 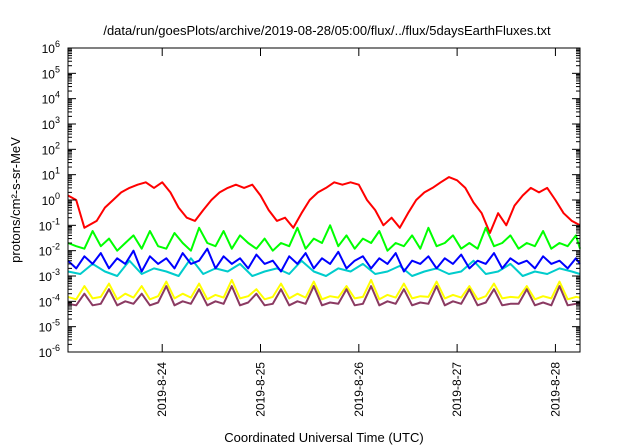 I want to click on y-tick-label: 10¹, so click(x=51, y=174).